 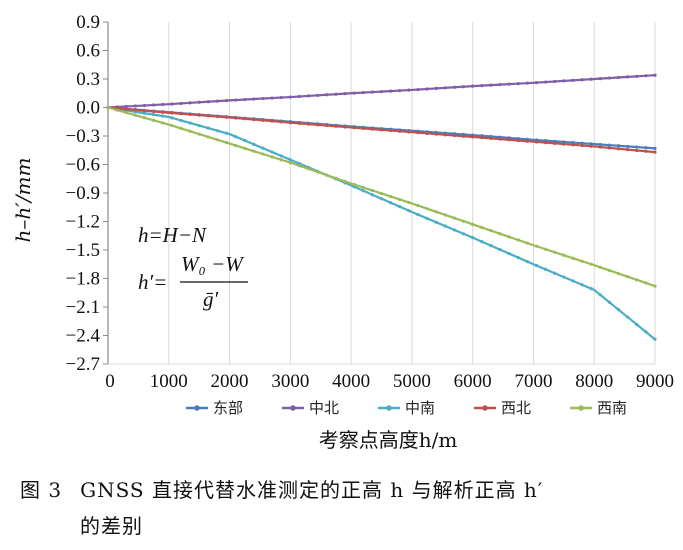 I want to click on y-tick-label: −1.5, so click(x=83, y=250).